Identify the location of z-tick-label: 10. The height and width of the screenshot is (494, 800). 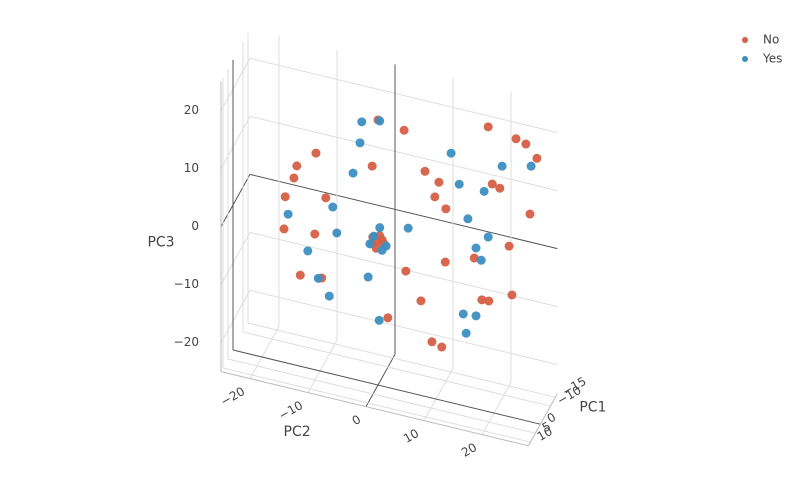
(191, 168).